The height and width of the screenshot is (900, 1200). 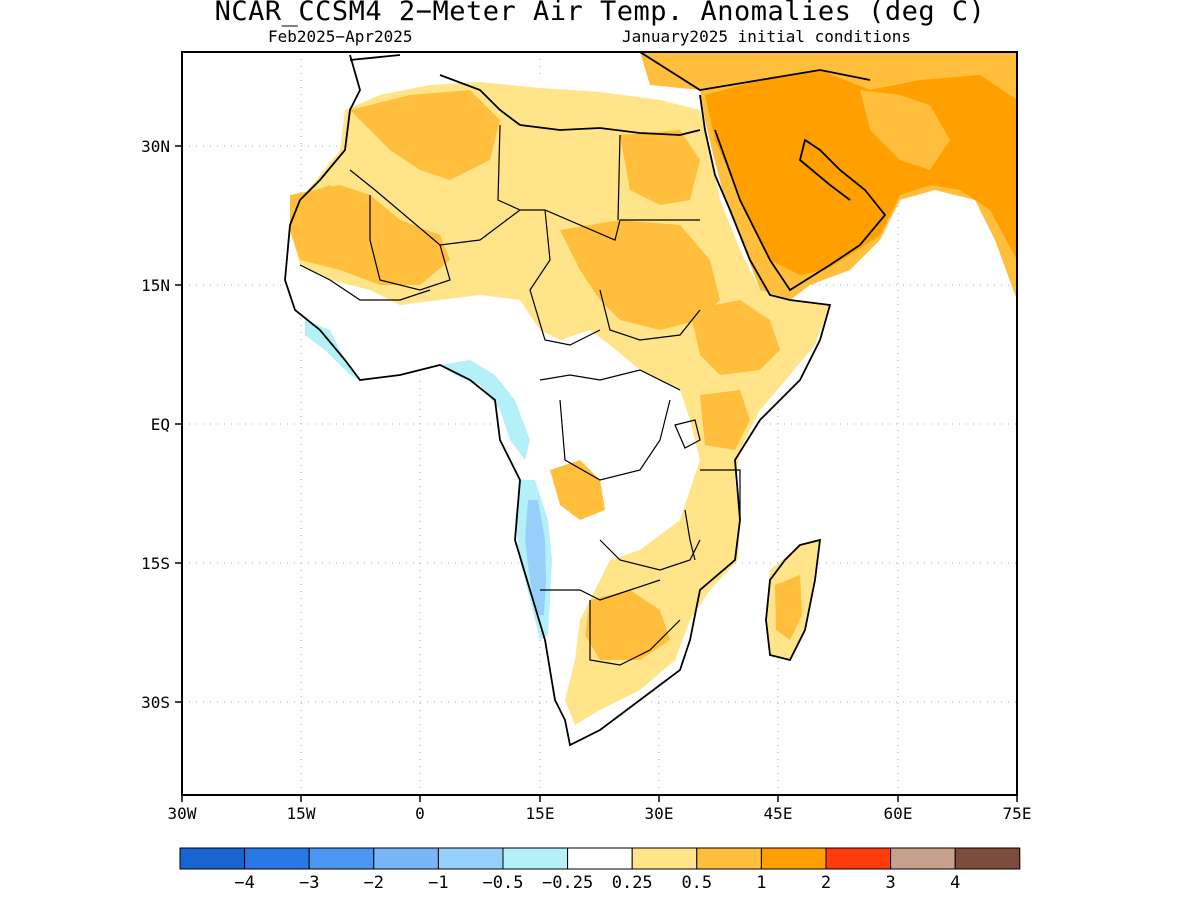 What do you see at coordinates (182, 813) in the screenshot?
I see `x-tick-label: 30W` at bounding box center [182, 813].